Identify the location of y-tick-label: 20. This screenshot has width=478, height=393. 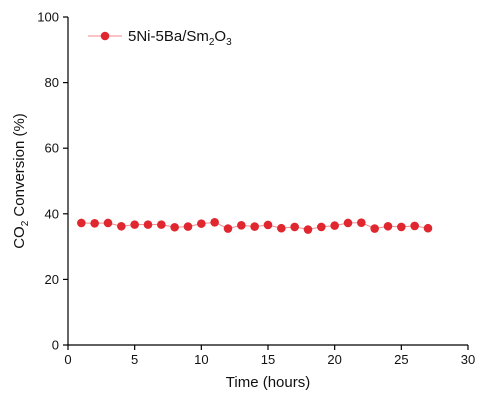
(52, 279).